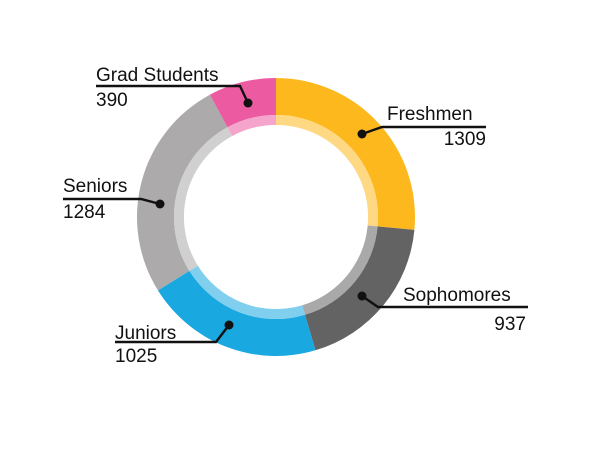 Image resolution: width=597 pixels, height=468 pixels. I want to click on slice-label-sophomores: Sophomores, so click(457, 295).